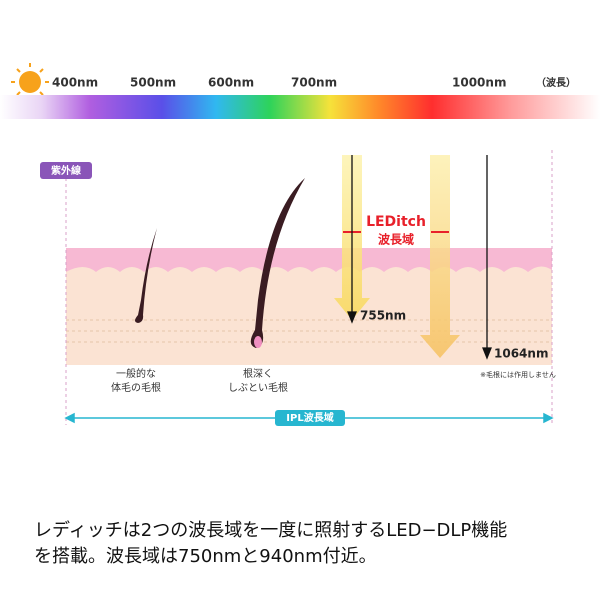 The height and width of the screenshot is (604, 600). What do you see at coordinates (396, 239) in the screenshot?
I see `led-subtitle: 波長域` at bounding box center [396, 239].